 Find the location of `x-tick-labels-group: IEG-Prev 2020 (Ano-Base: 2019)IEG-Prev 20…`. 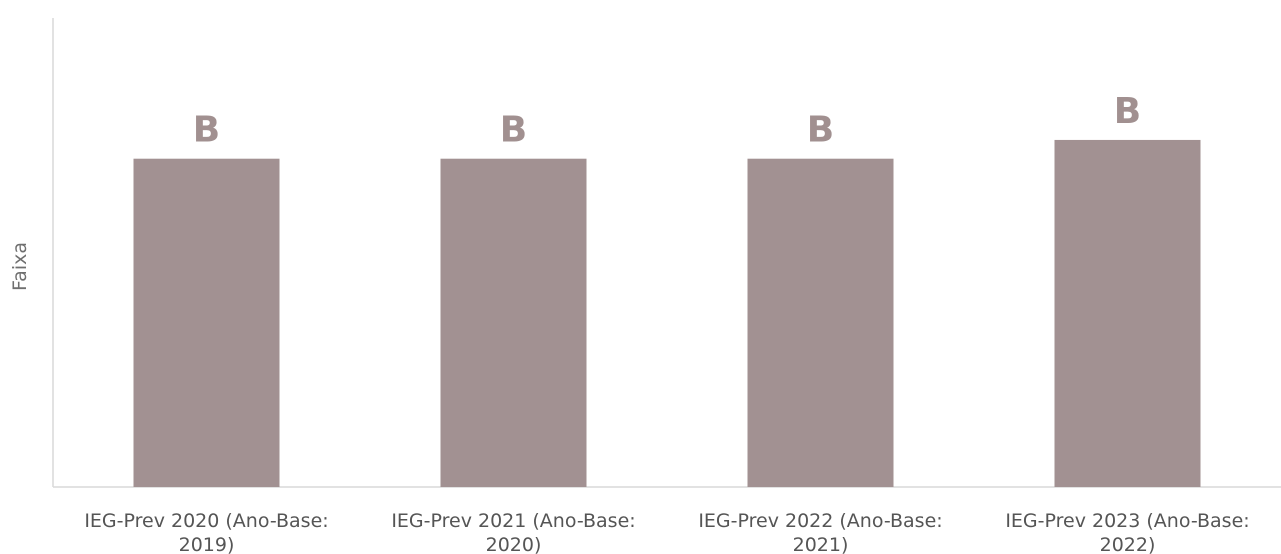

x-tick-labels-group: IEG-Prev 2020 (Ano-Base: 2019)IEG-Prev 20… is located at coordinates (666, 532).